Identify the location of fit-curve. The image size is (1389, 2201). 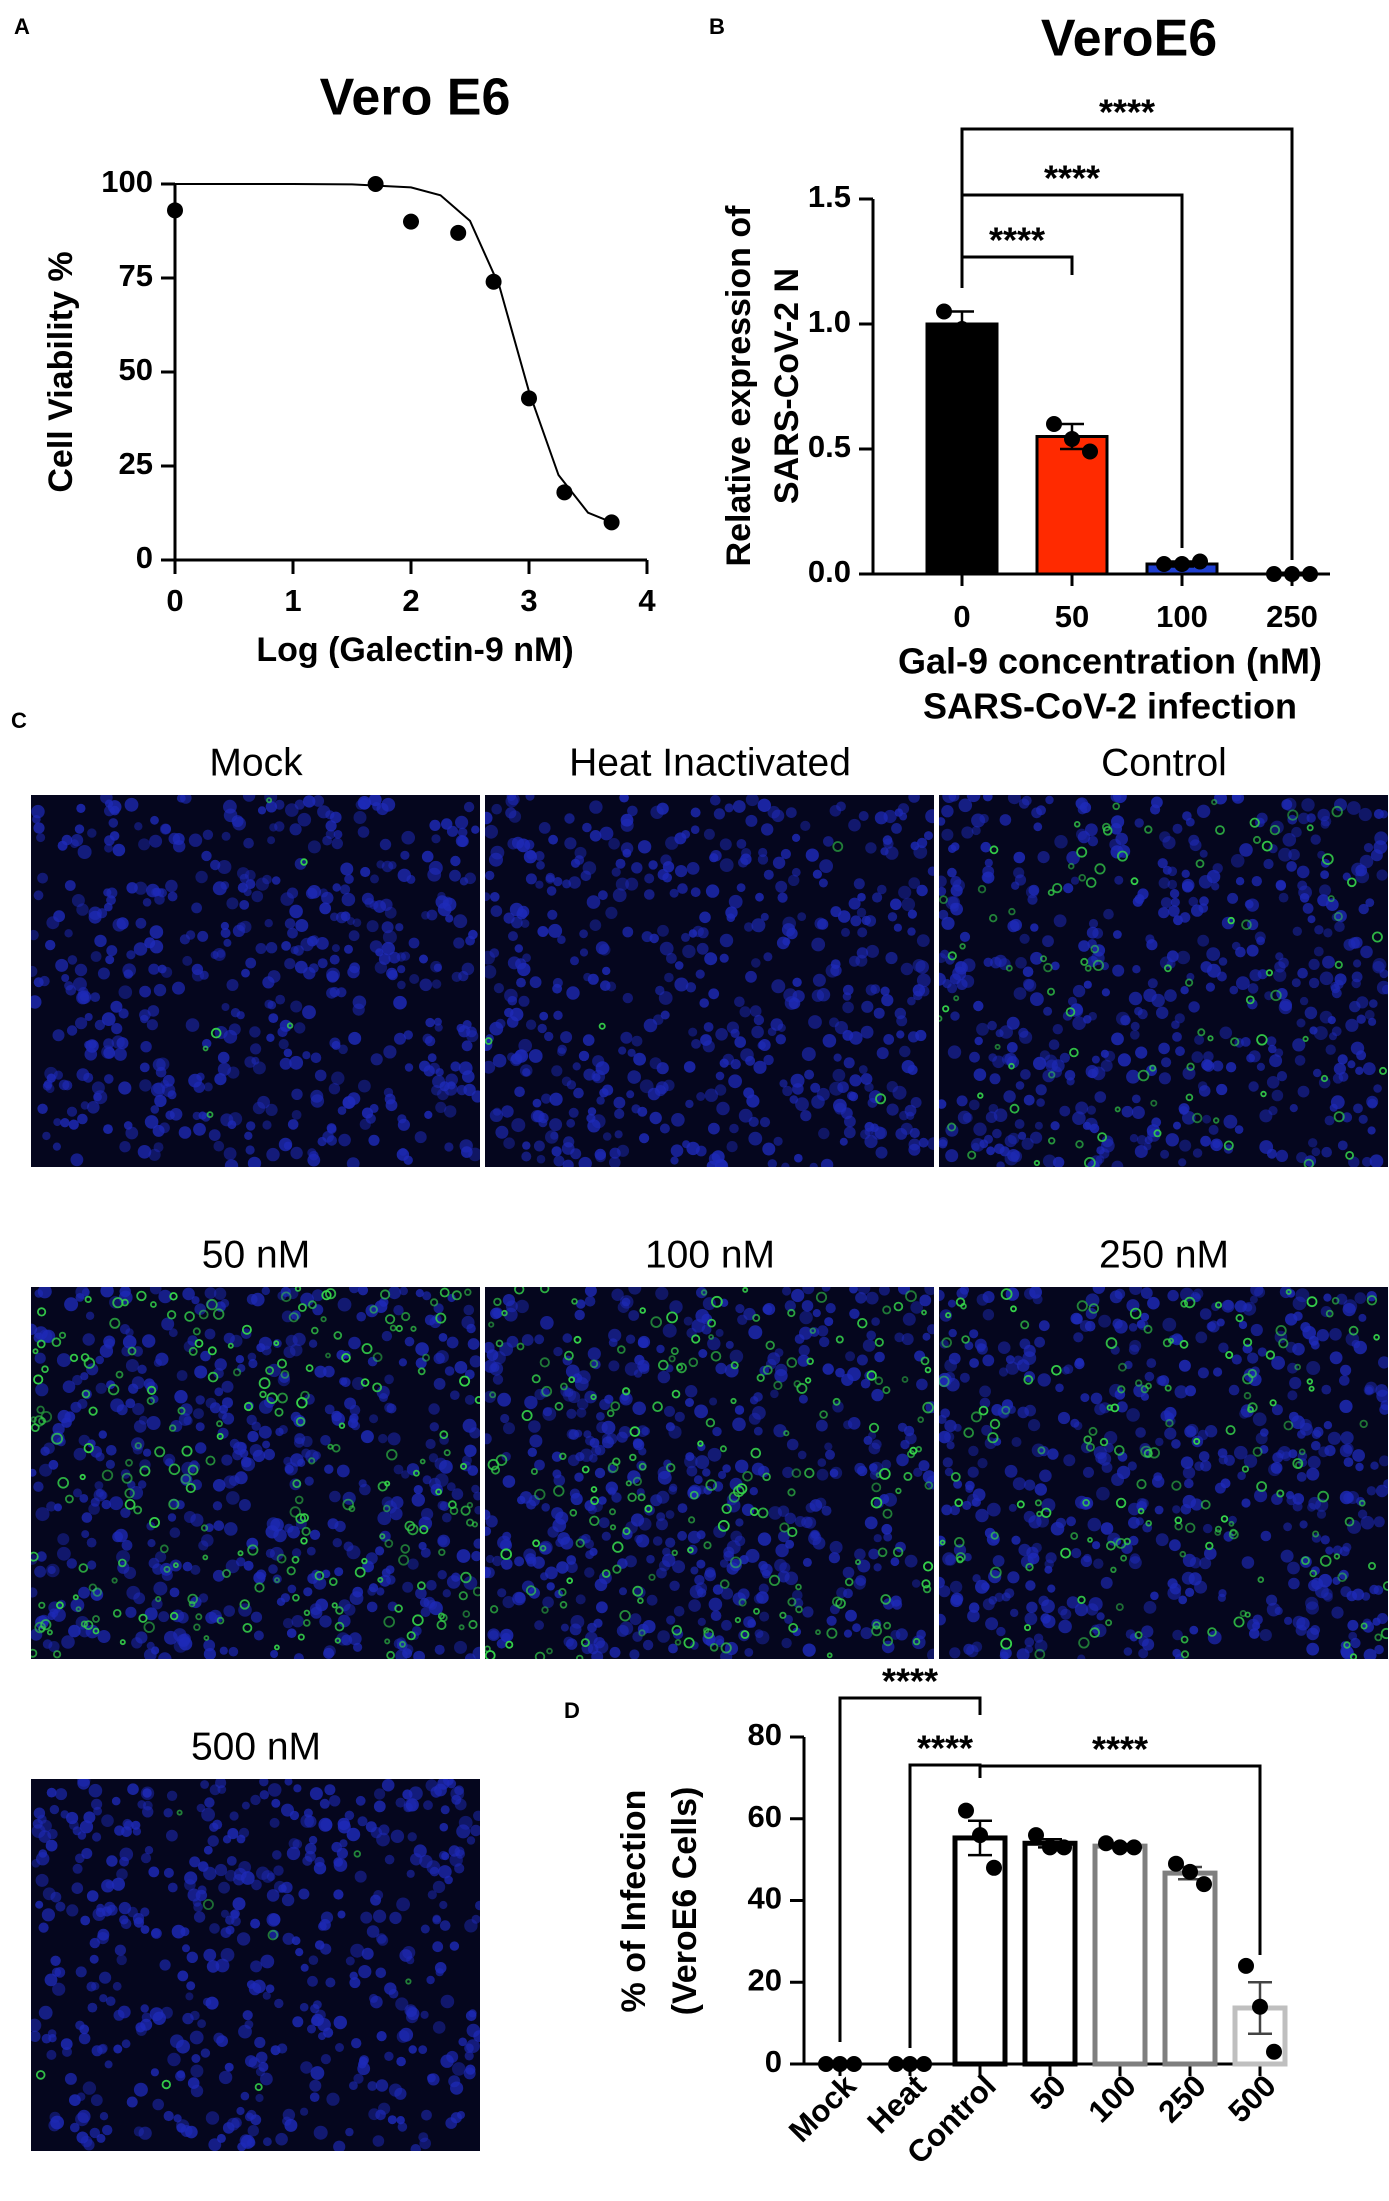
(396, 354).